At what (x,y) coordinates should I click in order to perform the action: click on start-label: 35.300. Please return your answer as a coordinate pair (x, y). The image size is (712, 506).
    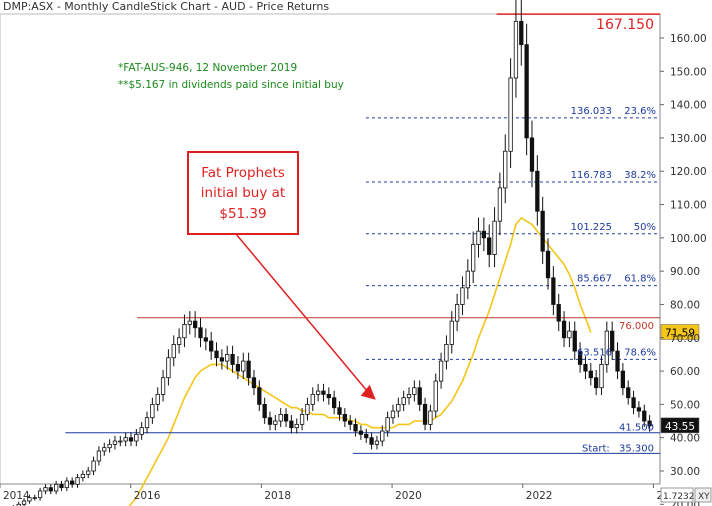
    Looking at the image, I should click on (636, 448).